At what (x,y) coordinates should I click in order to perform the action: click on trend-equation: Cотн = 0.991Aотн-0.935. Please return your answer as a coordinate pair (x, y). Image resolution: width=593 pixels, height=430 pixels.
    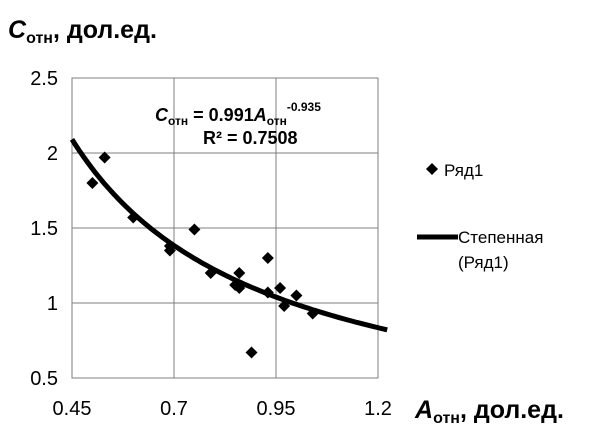
    Looking at the image, I should click on (238, 114).